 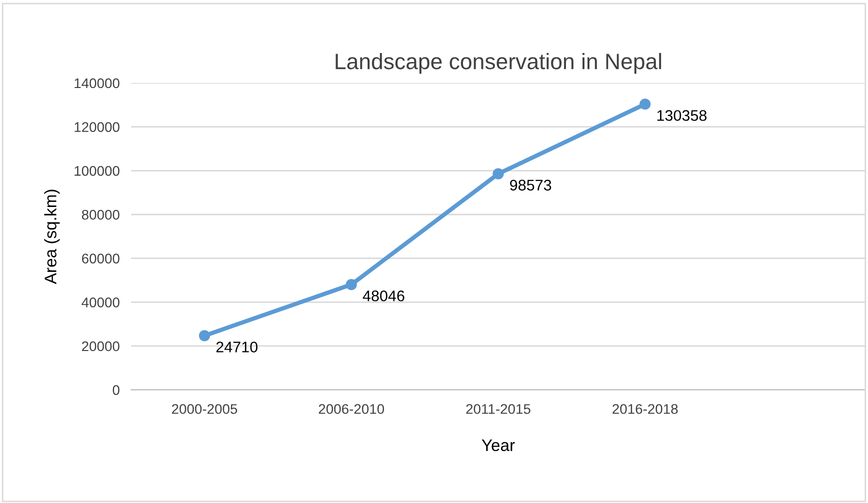 What do you see at coordinates (383, 296) in the screenshot?
I see `data-label: 48046` at bounding box center [383, 296].